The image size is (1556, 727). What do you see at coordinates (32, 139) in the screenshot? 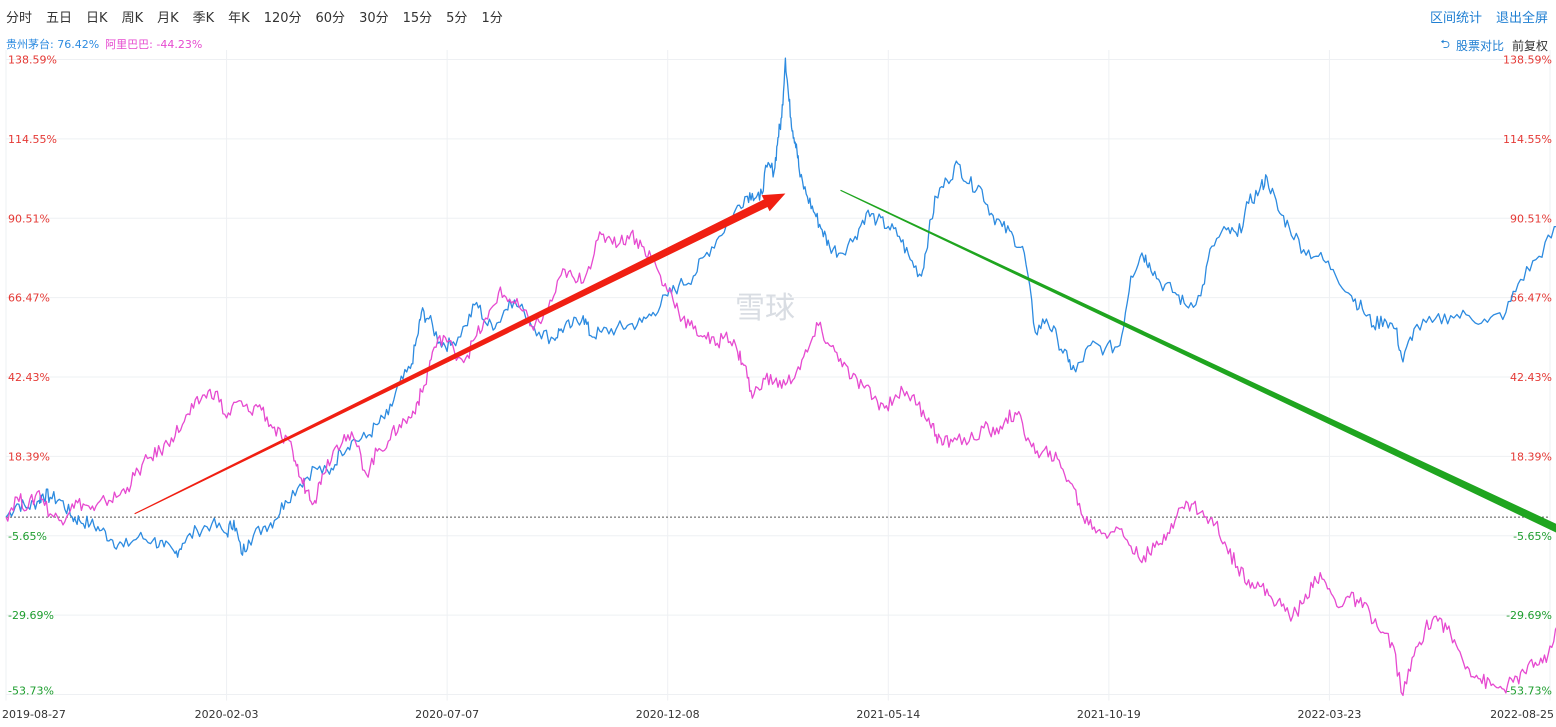
I see `y-tick-label-left: 114.55%` at bounding box center [32, 139].